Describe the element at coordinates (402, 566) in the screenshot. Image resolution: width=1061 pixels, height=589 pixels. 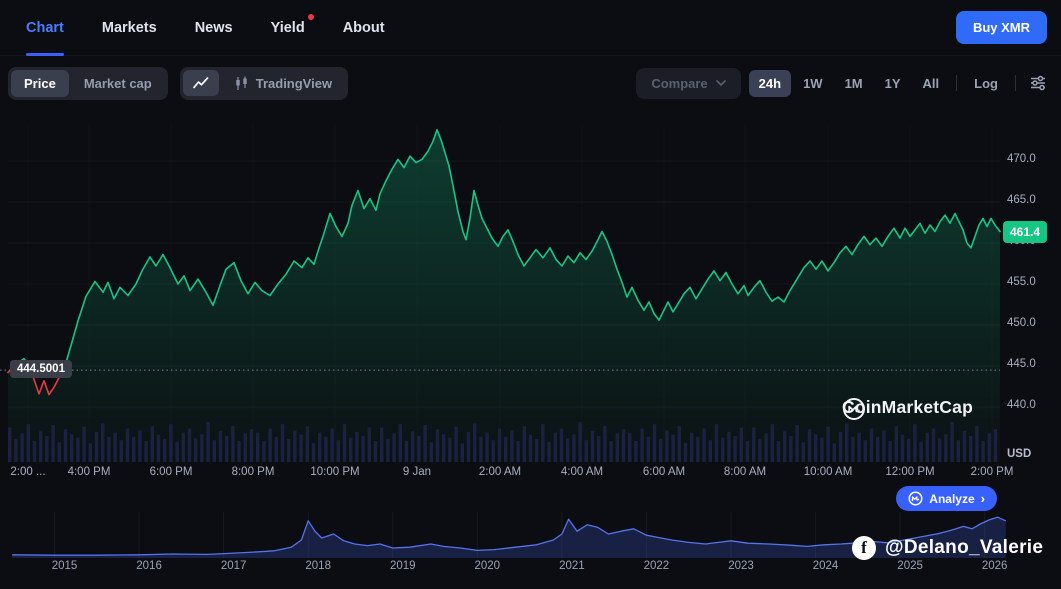
I see `year-label: 2019` at that location.